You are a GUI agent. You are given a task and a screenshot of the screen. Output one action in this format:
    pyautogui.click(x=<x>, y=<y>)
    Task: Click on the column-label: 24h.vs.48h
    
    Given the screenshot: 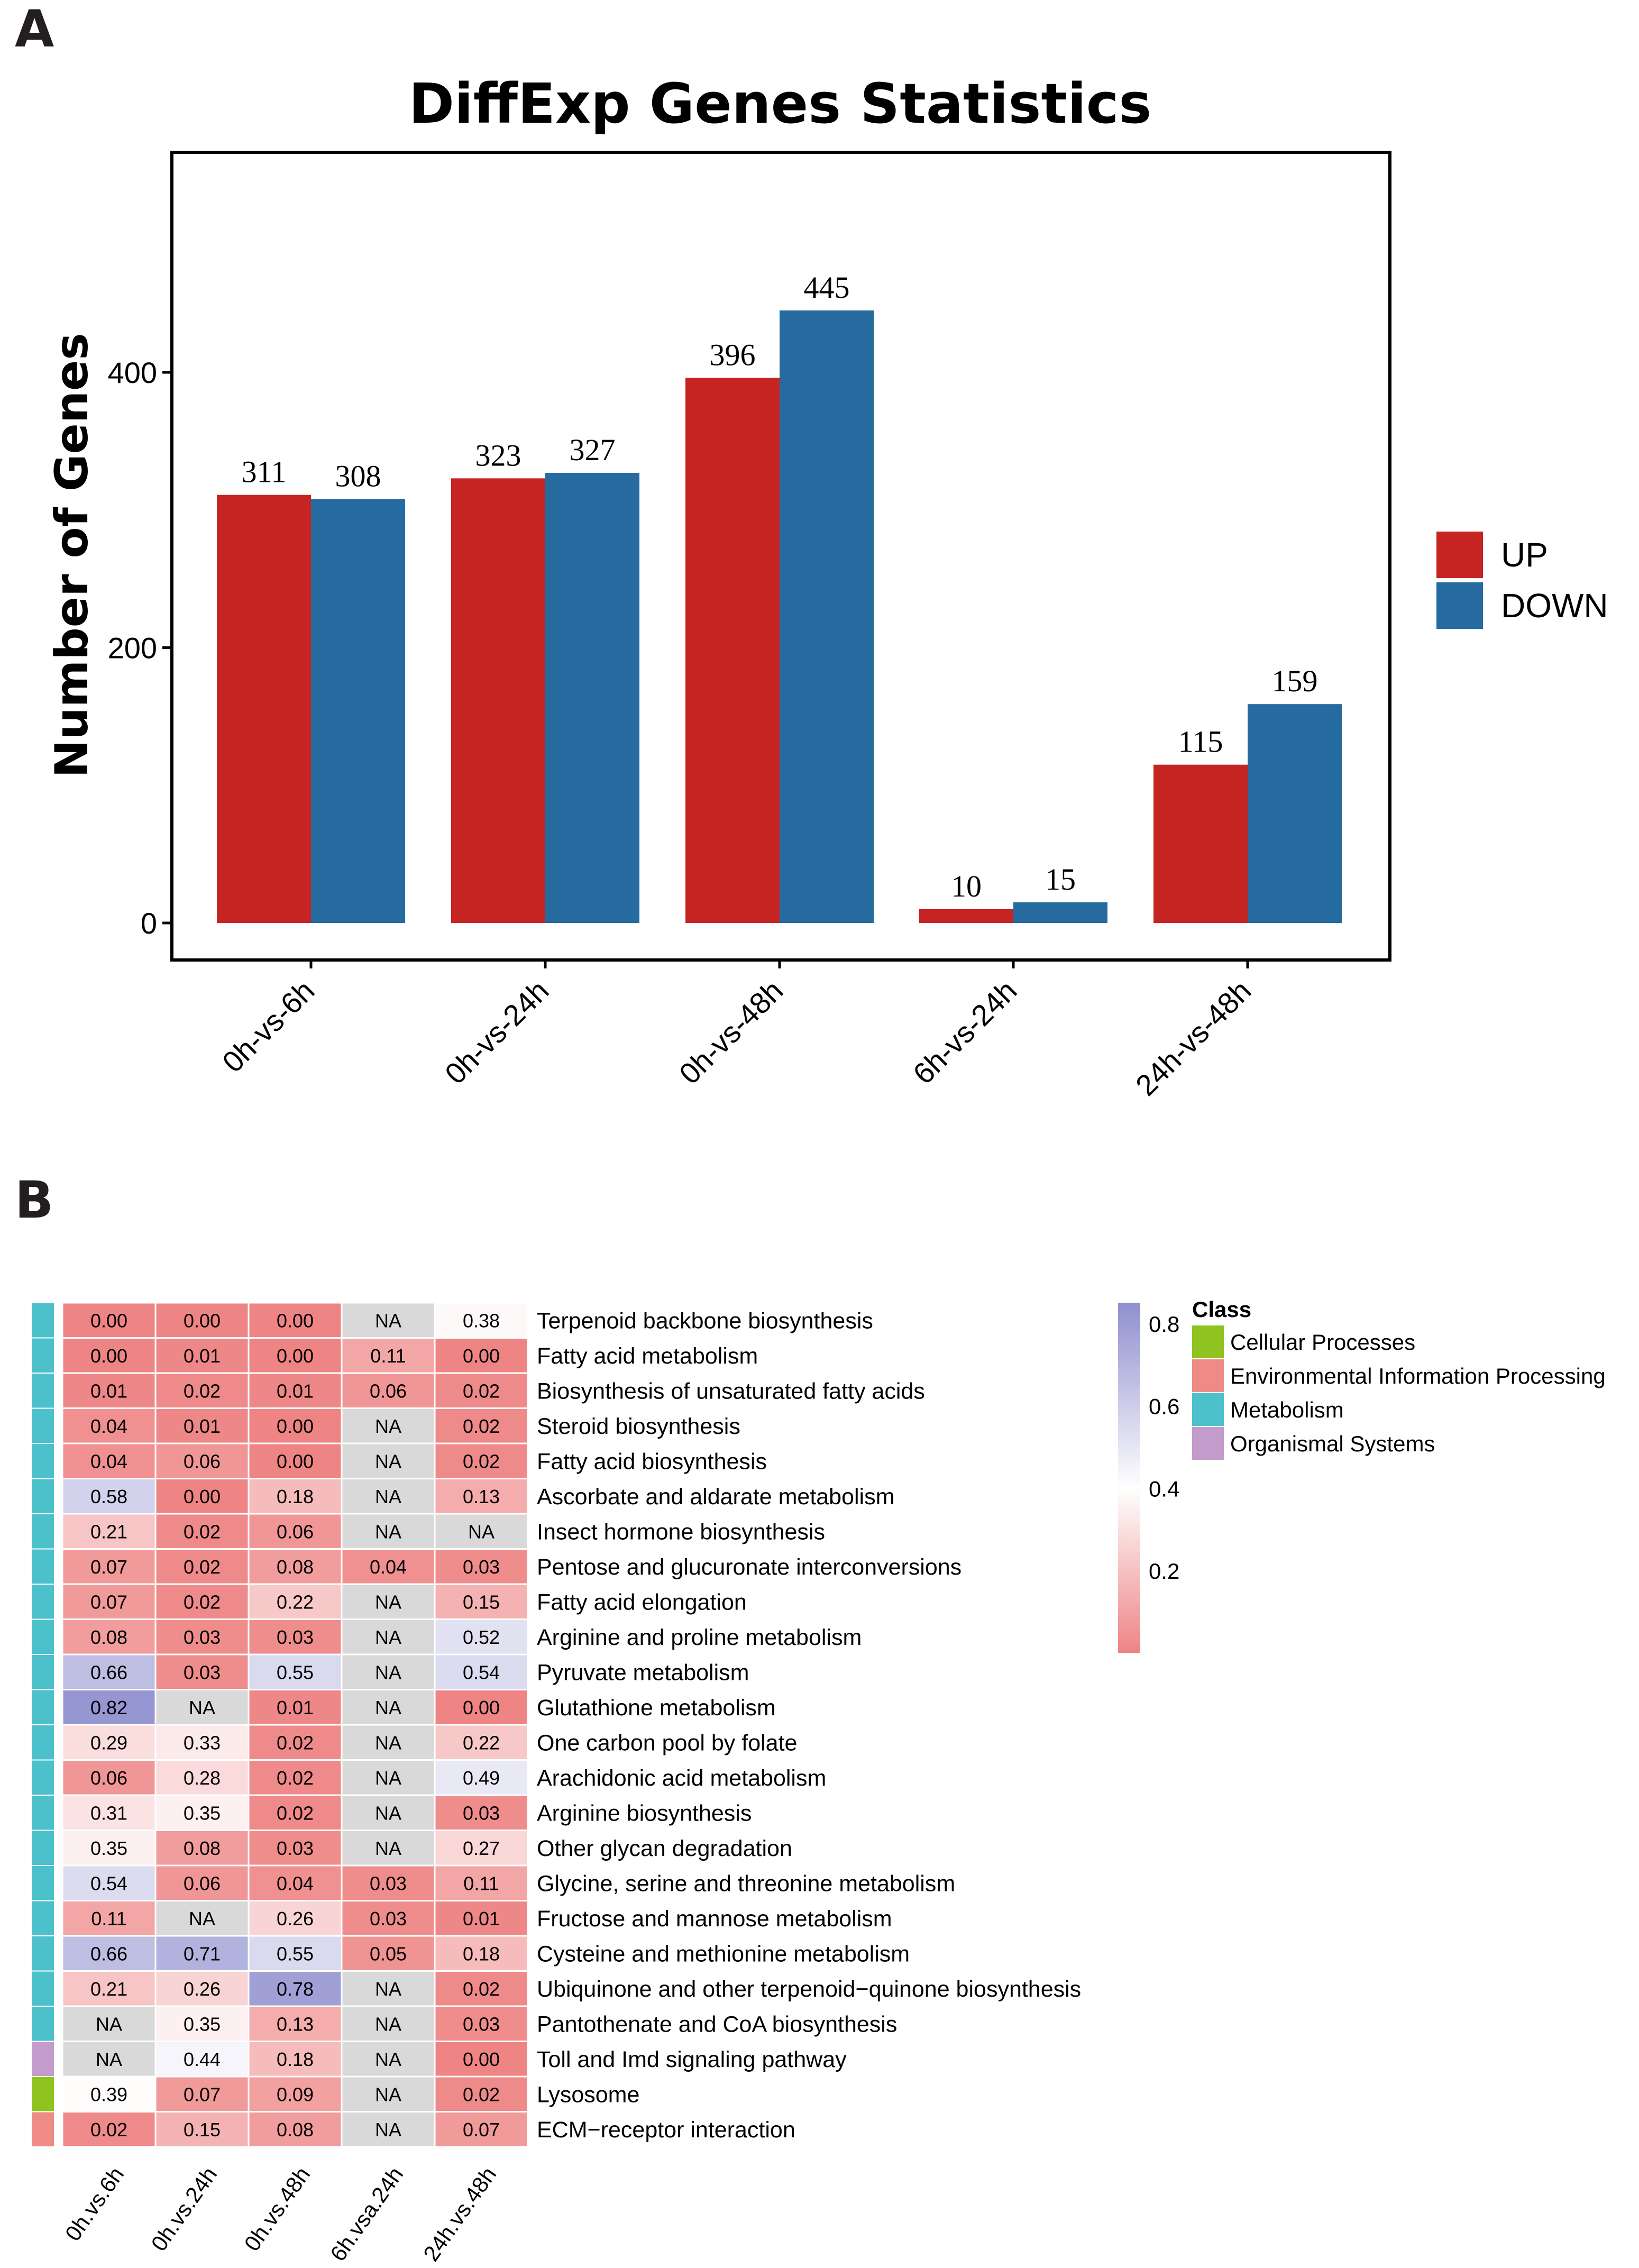 What is the action you would take?
    pyautogui.click(x=459, y=2213)
    